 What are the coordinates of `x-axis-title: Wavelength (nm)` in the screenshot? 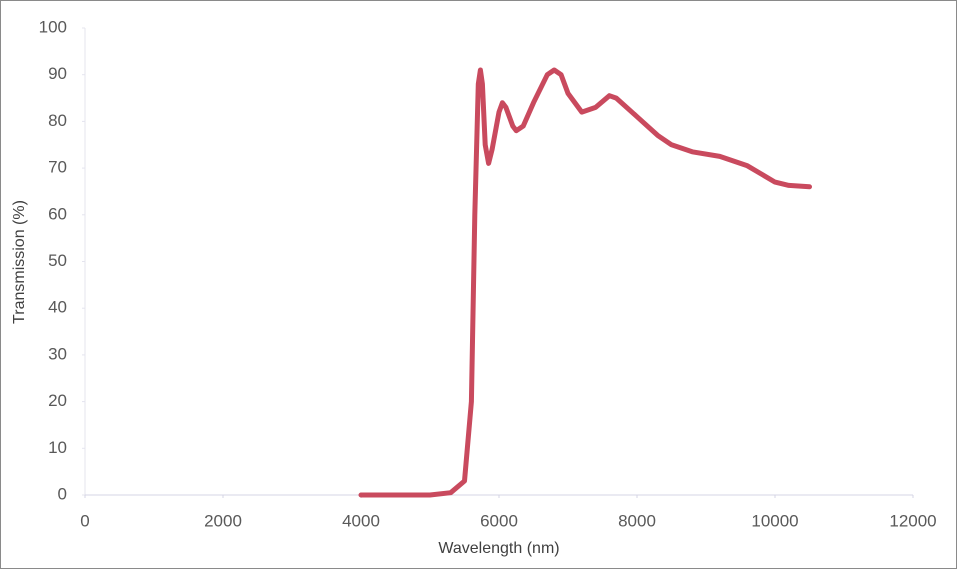 It's located at (498, 548).